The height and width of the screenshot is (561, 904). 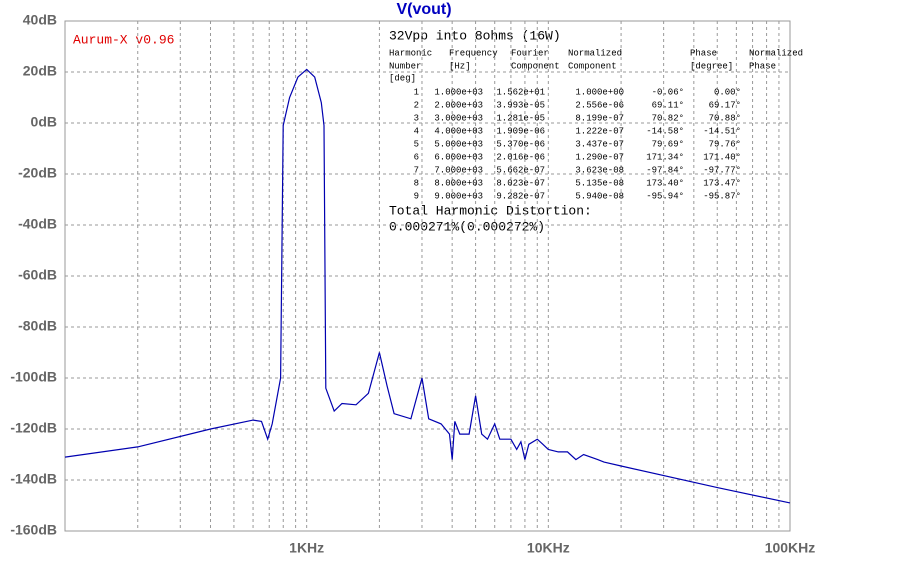 What do you see at coordinates (490, 210) in the screenshot?
I see `thd-label: Total Harmonic Distortion:` at bounding box center [490, 210].